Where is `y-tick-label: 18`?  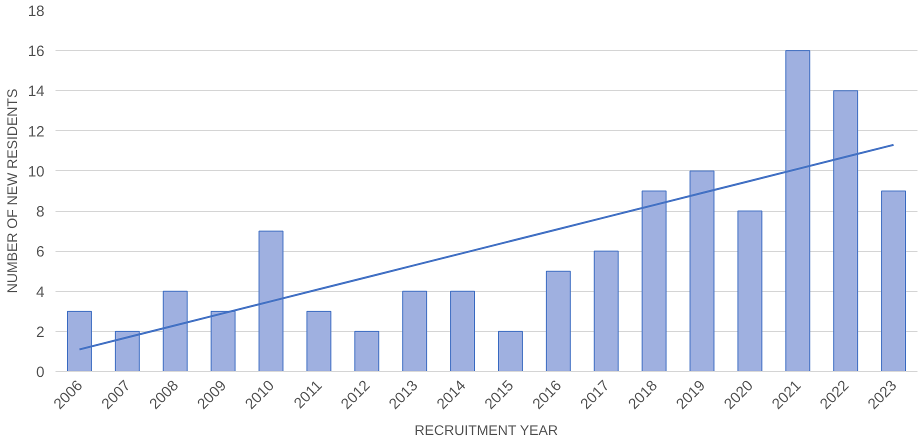
y-tick-label: 18 is located at coordinates (36, 11).